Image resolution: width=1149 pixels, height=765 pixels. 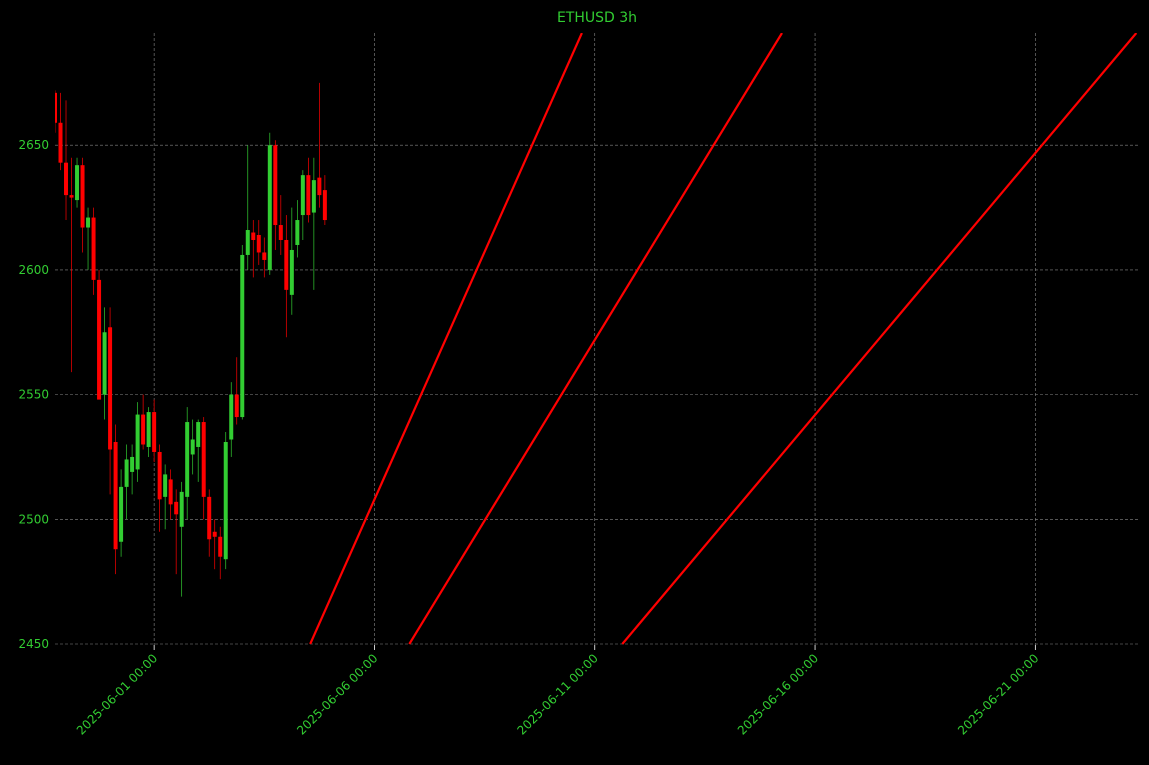 What do you see at coordinates (33, 270) in the screenshot?
I see `y-tick-label: 2600` at bounding box center [33, 270].